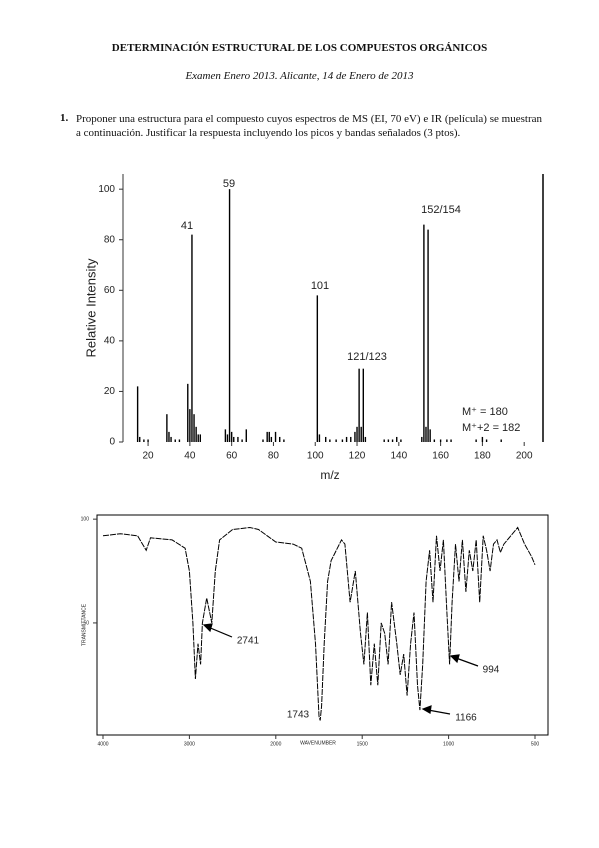  Describe the element at coordinates (318, 743) in the screenshot. I see `x-axis-label: WAVENUMBER` at that location.